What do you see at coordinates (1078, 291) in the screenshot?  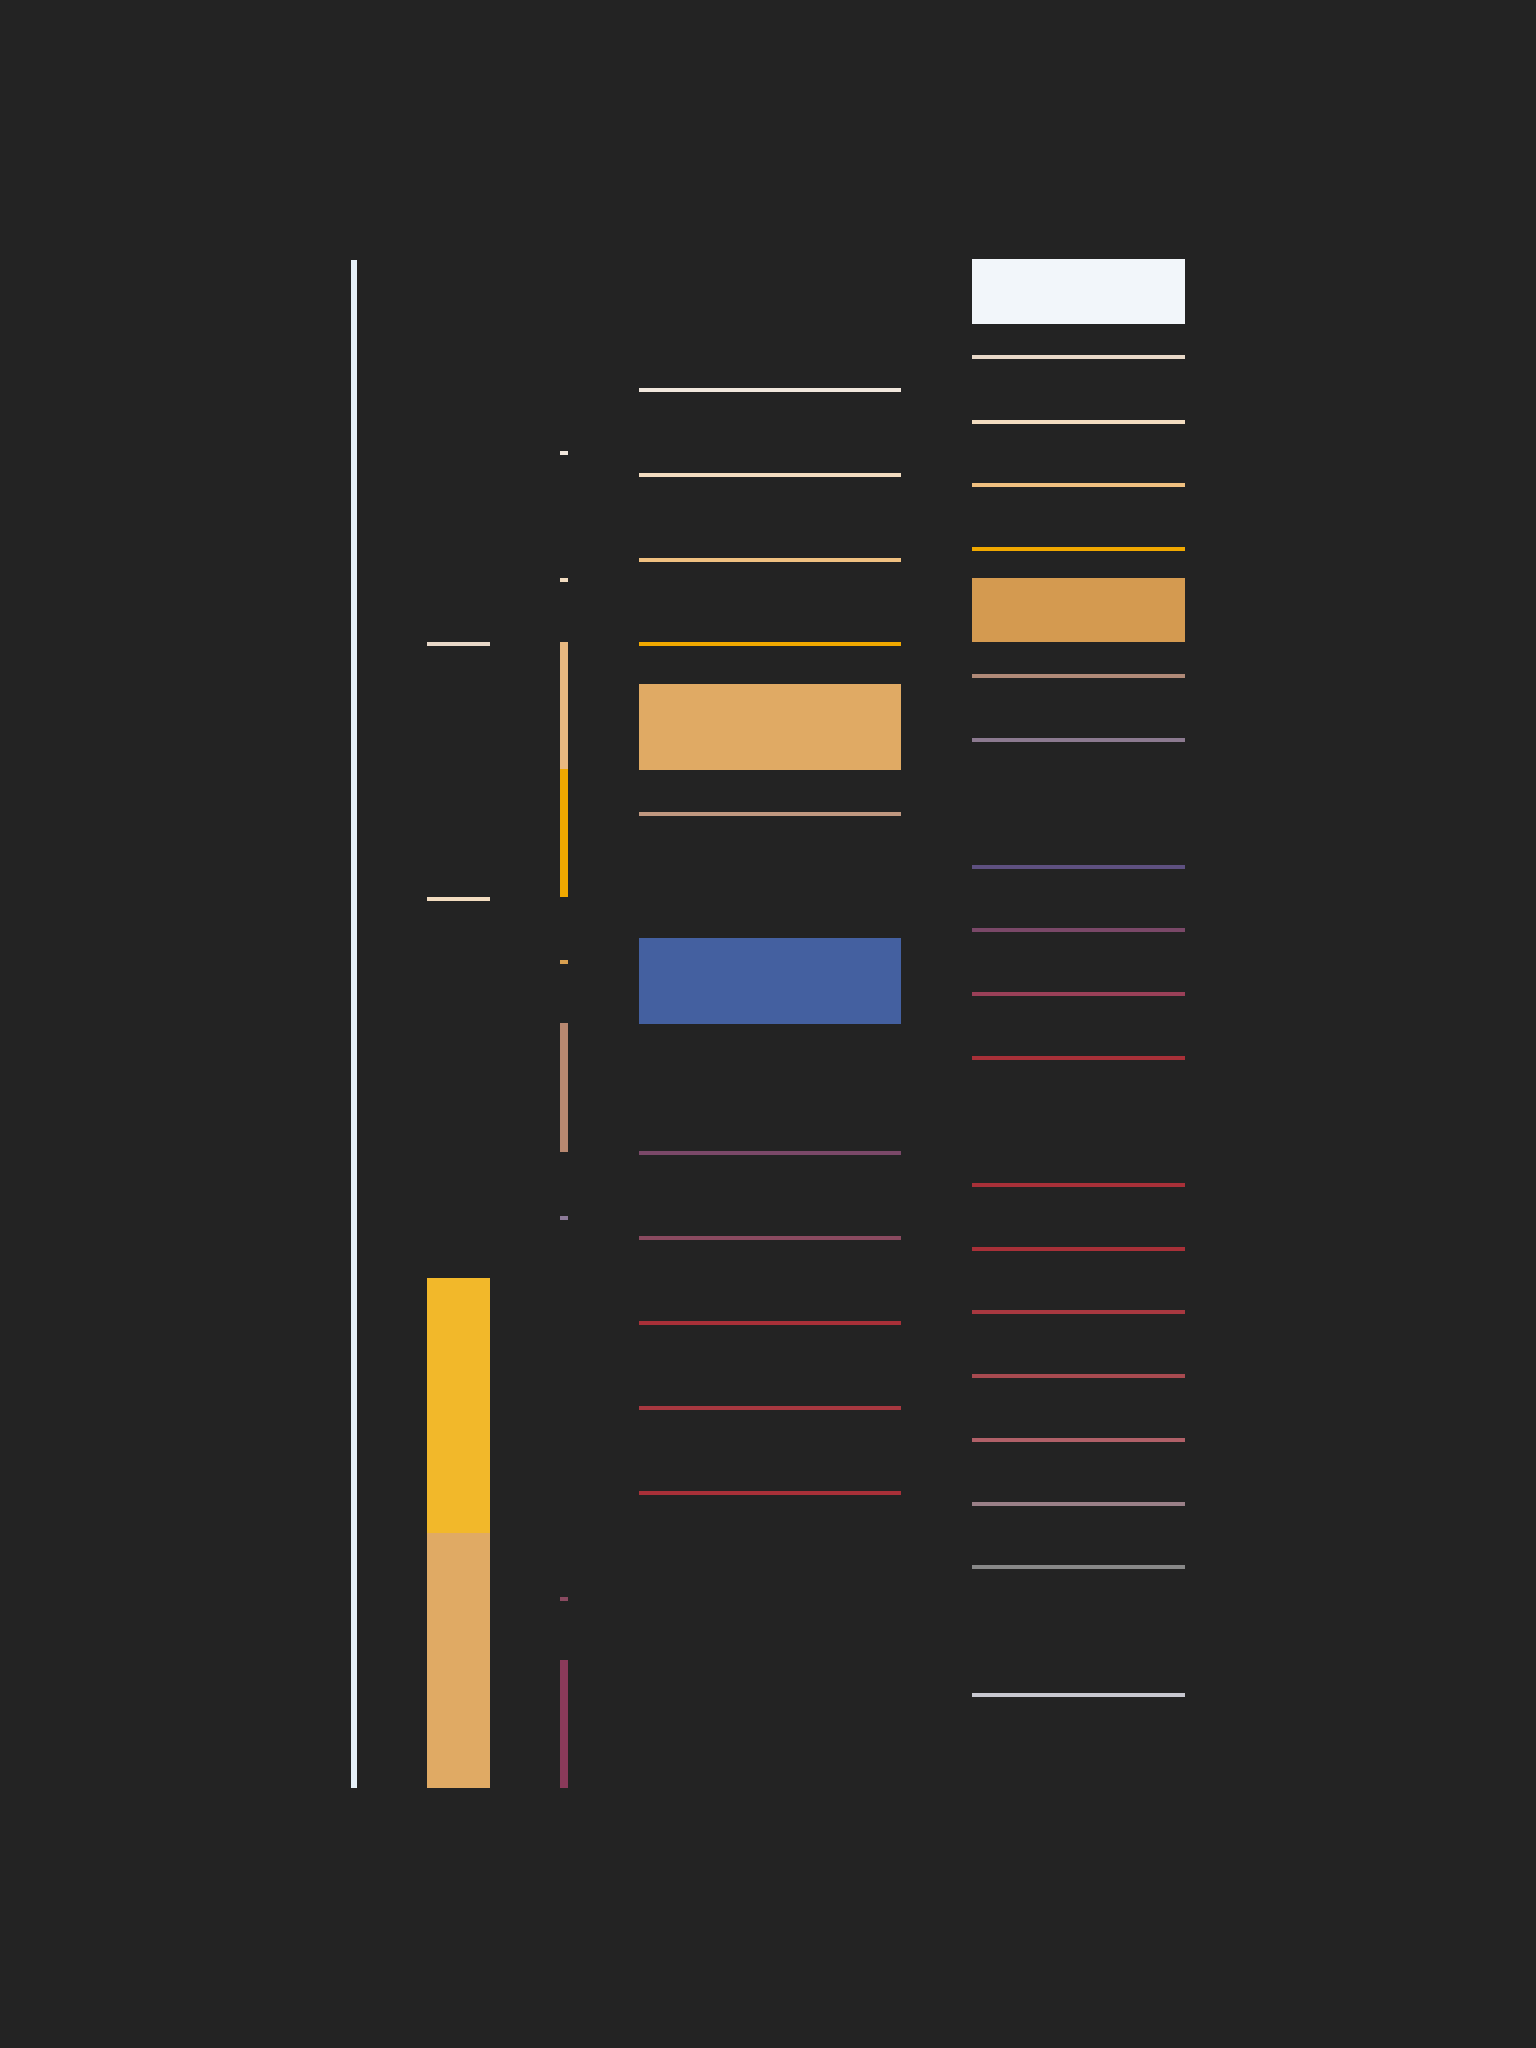 I see `white-rectangle` at bounding box center [1078, 291].